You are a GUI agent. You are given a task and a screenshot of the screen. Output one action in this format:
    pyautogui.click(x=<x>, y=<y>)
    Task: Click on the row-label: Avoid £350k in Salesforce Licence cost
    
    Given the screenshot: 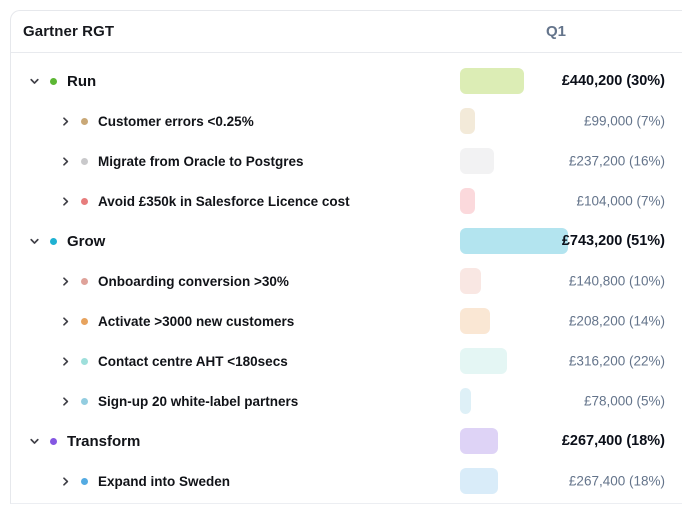 What is the action you would take?
    pyautogui.click(x=224, y=201)
    